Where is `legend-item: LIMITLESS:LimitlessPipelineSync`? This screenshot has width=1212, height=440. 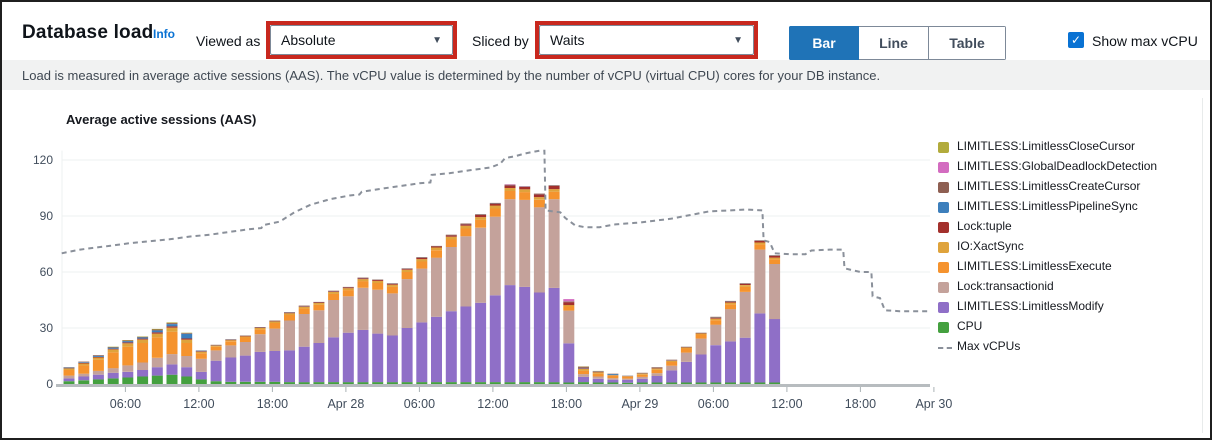
legend-item: LIMITLESS:LimitlessPipelineSync is located at coordinates (1072, 209).